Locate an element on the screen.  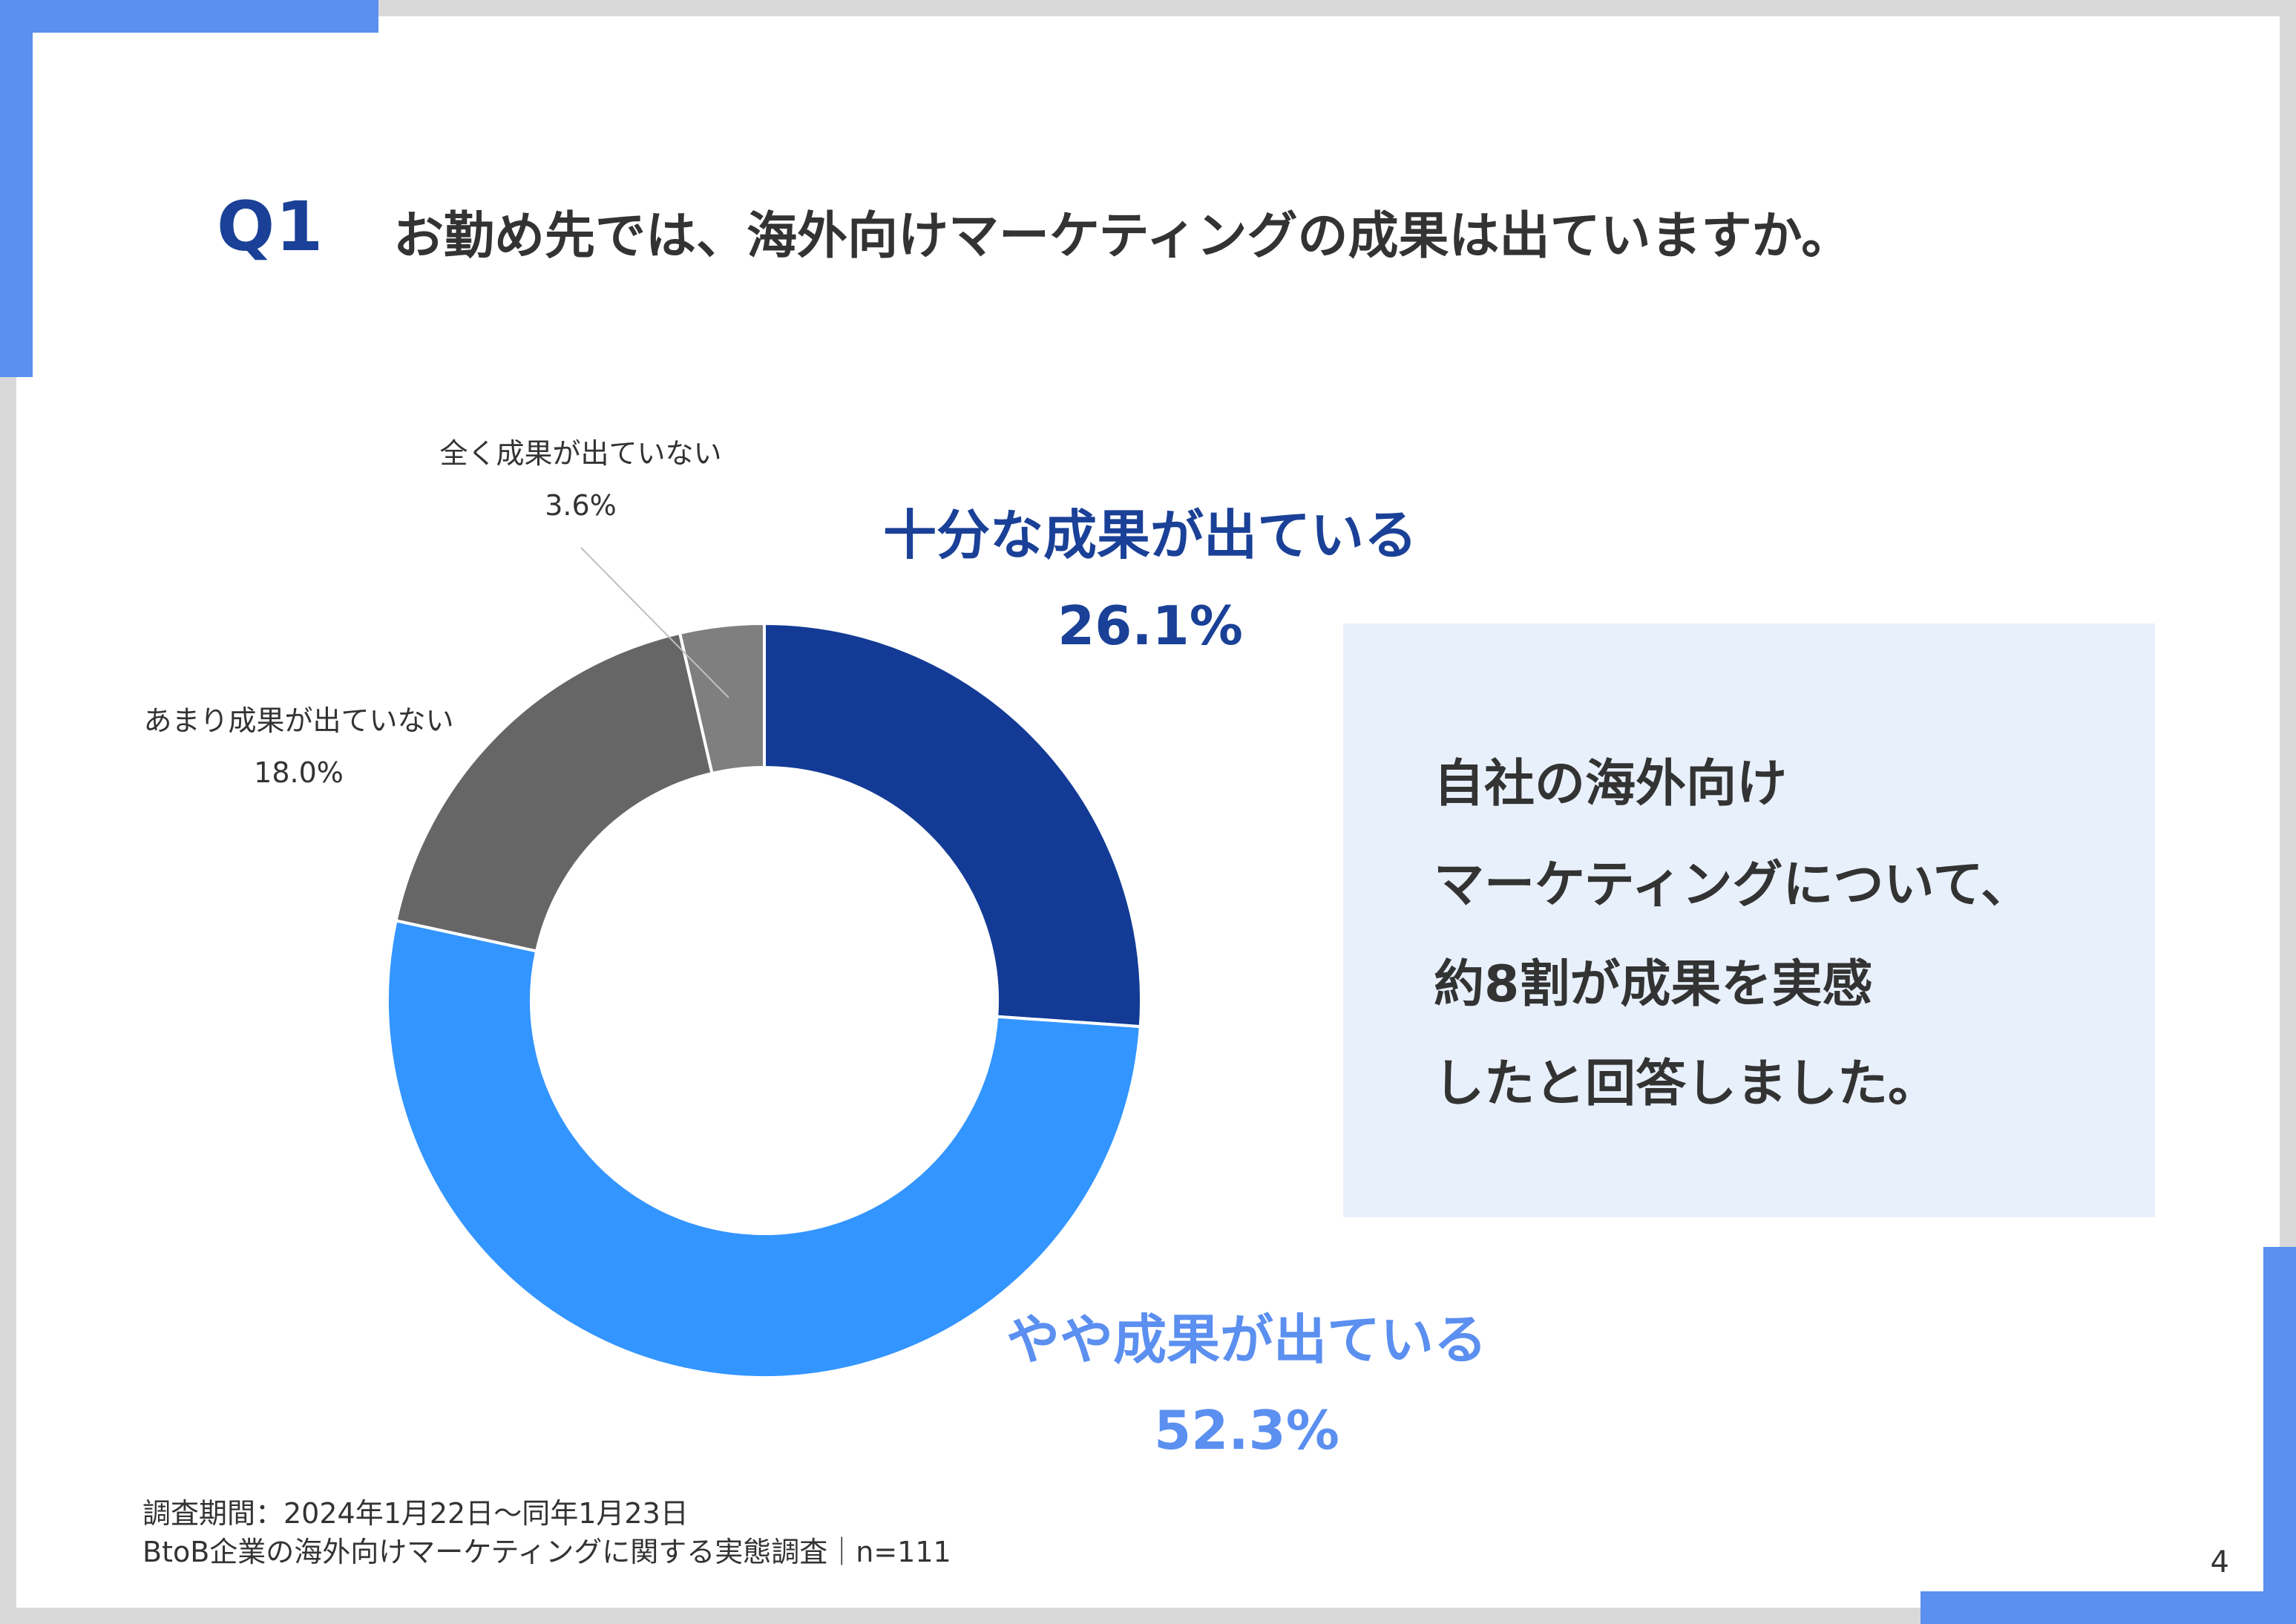
label-sufficient: 十分な成果が出ている 26.1% is located at coordinates (1150, 581).